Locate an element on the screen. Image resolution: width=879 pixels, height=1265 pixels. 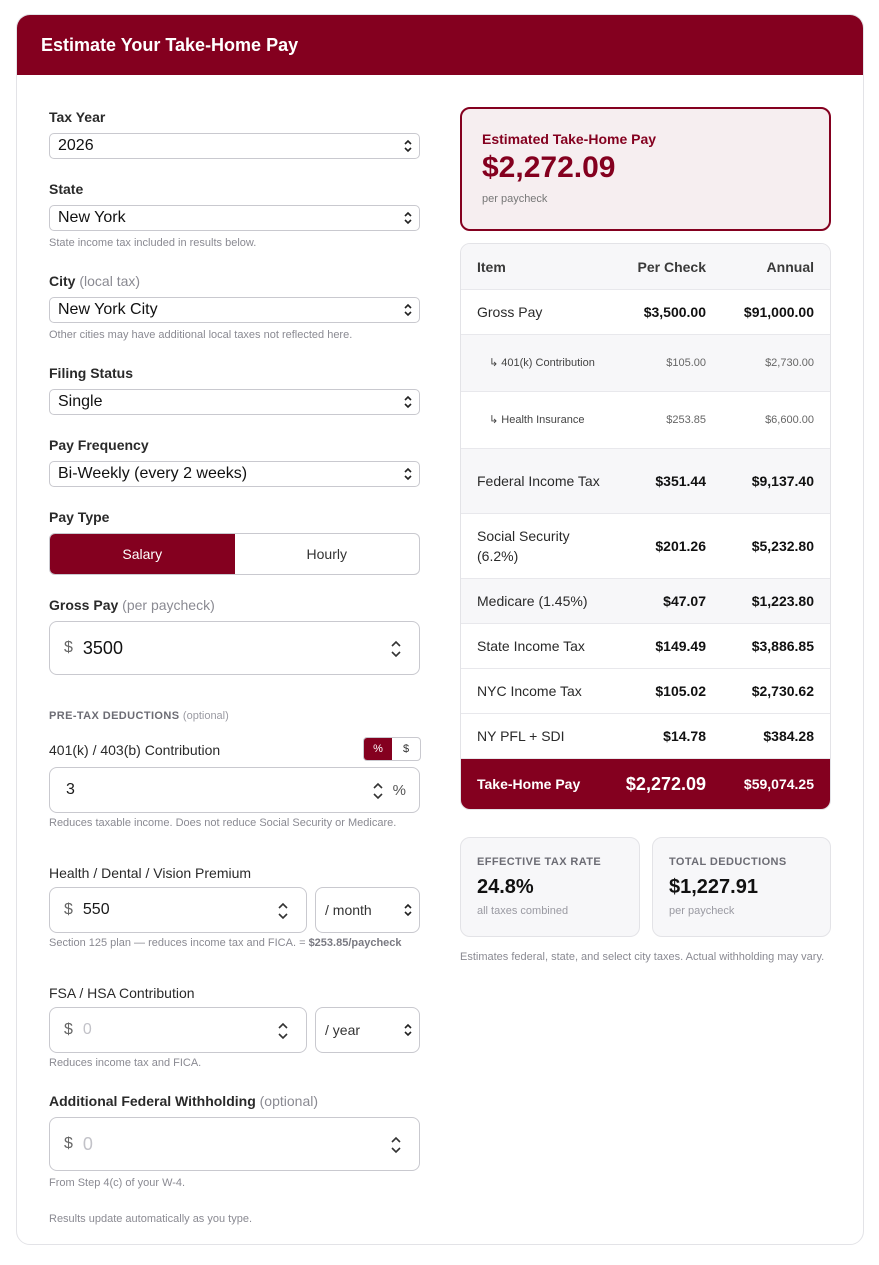
pretax-section-title: PRE-TAX DEDUCTIONS (optional) is located at coordinates (139, 716).